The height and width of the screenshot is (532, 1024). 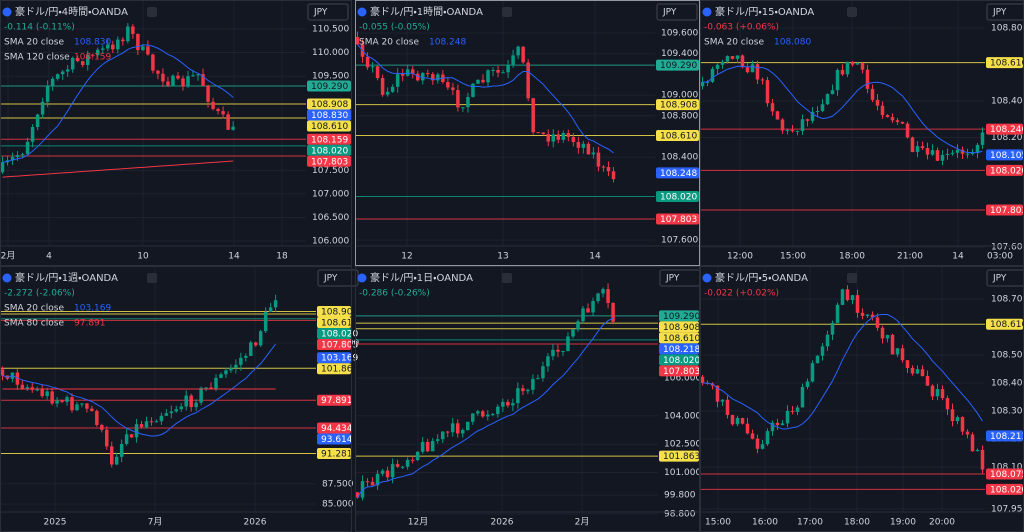 I want to click on x-tick-label: 12:00, so click(x=740, y=257).